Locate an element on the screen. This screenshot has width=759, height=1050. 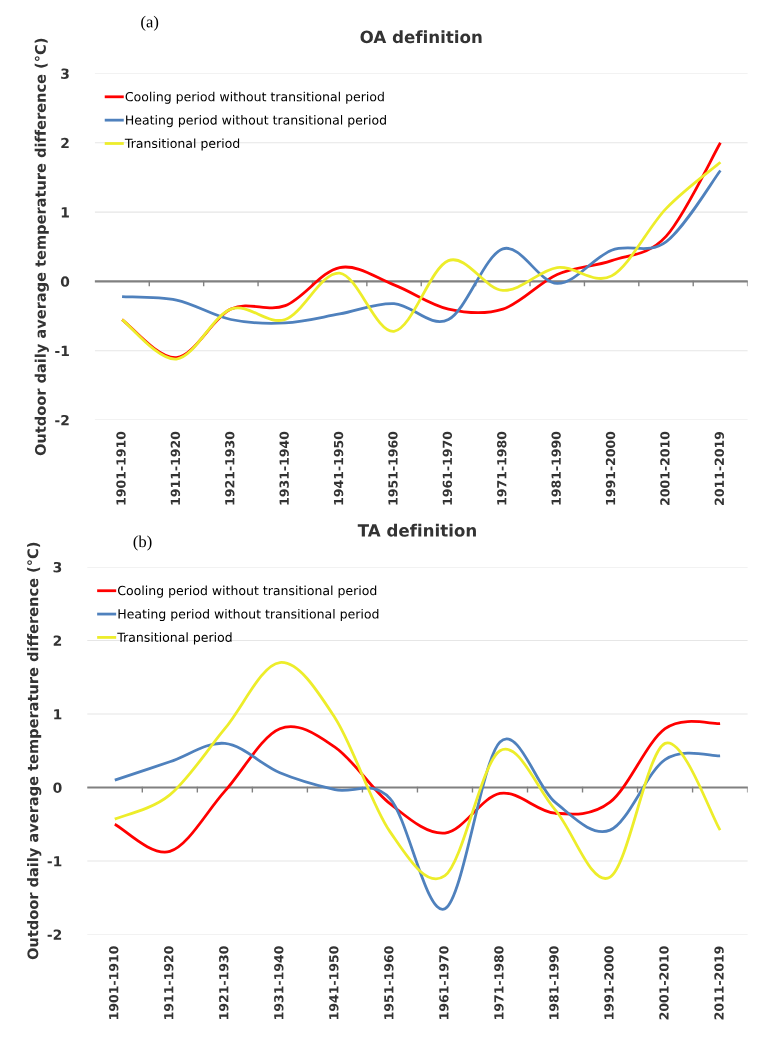
text: (a) is located at coordinates (150, 23).